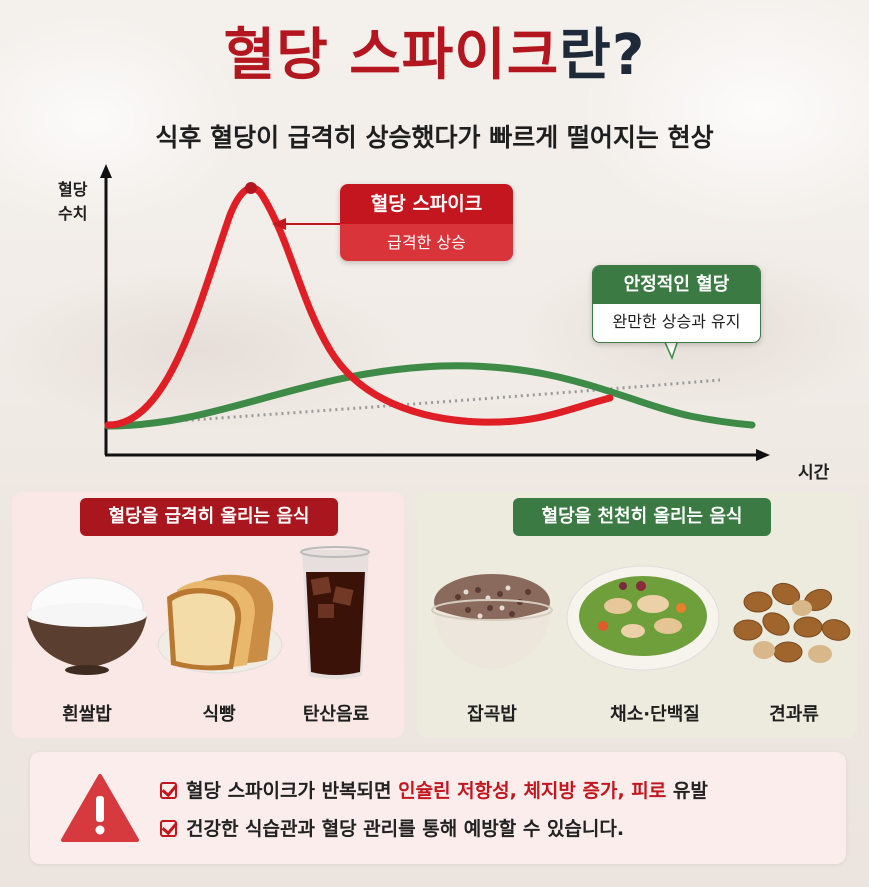 The image size is (869, 887). What do you see at coordinates (87, 714) in the screenshot?
I see `food-label-white-rice: 흰쌀밥` at bounding box center [87, 714].